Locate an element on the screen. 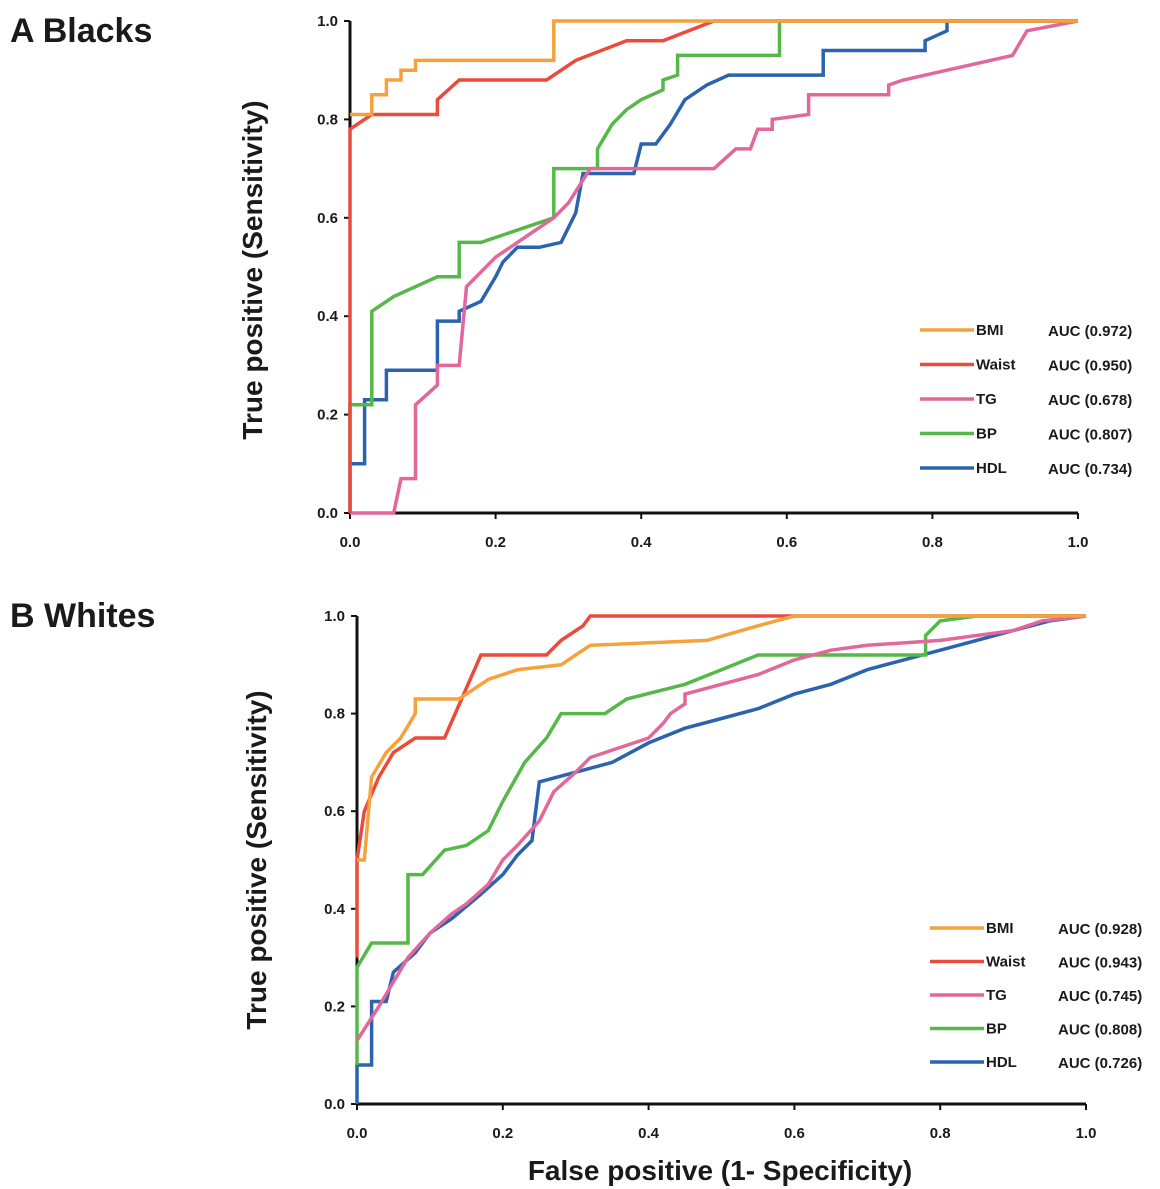 This screenshot has width=1160, height=1189. legend-auc-hdl: AUC (0.726) is located at coordinates (1100, 1063).